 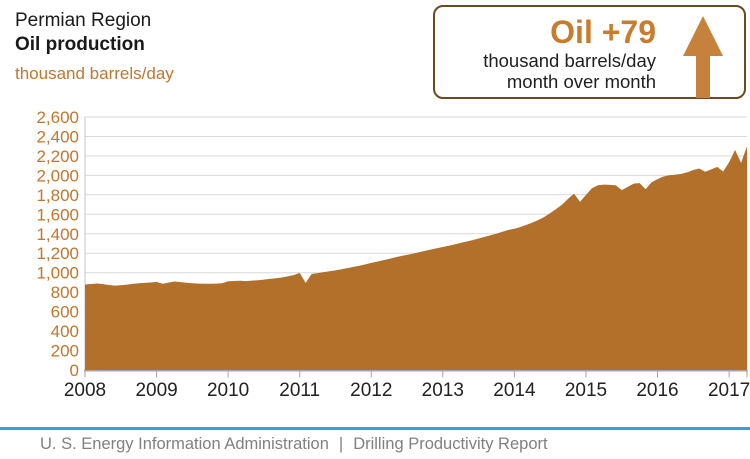 What do you see at coordinates (586, 390) in the screenshot?
I see `x-axis-label: 2015` at bounding box center [586, 390].